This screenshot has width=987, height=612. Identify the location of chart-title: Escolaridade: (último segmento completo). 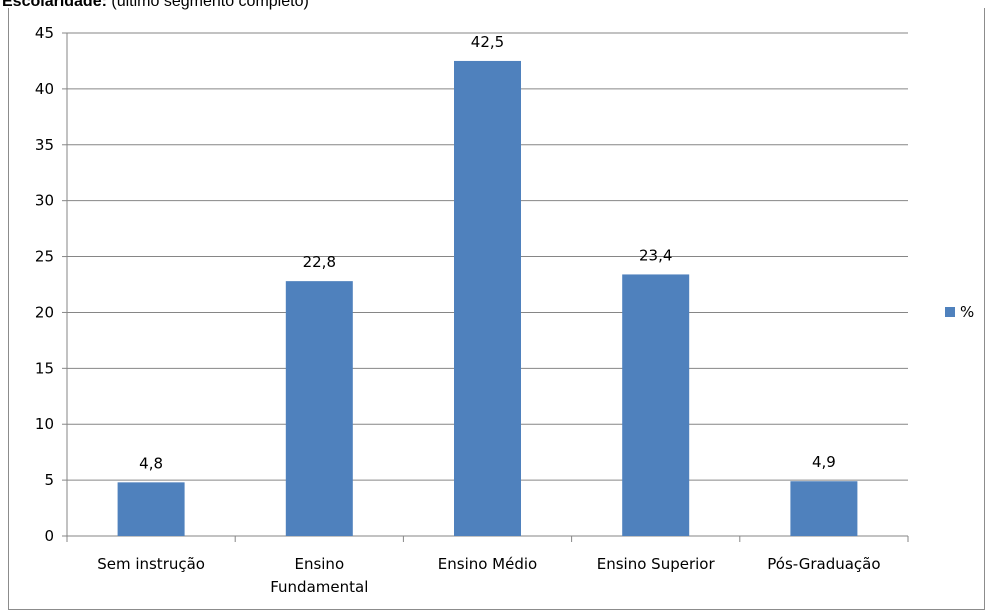
(155, 5).